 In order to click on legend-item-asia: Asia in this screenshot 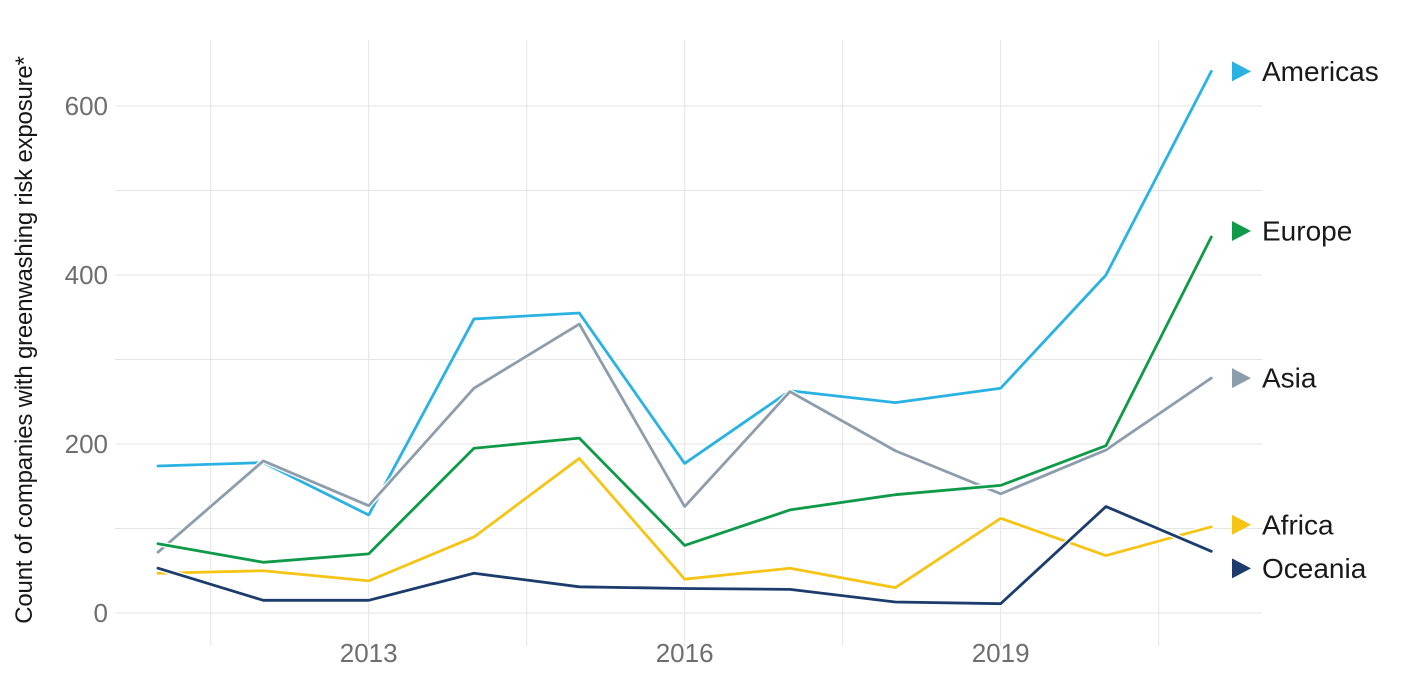, I will do `click(1274, 378)`.